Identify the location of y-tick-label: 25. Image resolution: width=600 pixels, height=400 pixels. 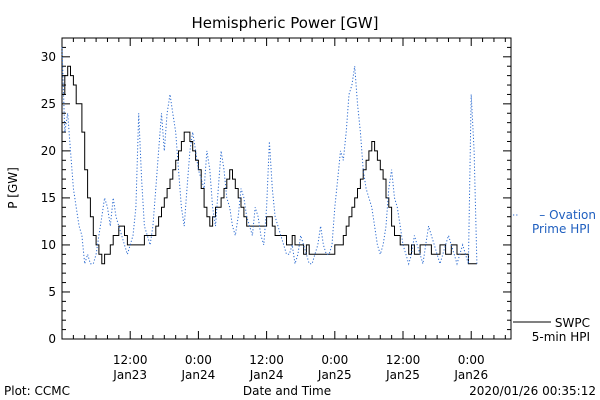
(48, 104).